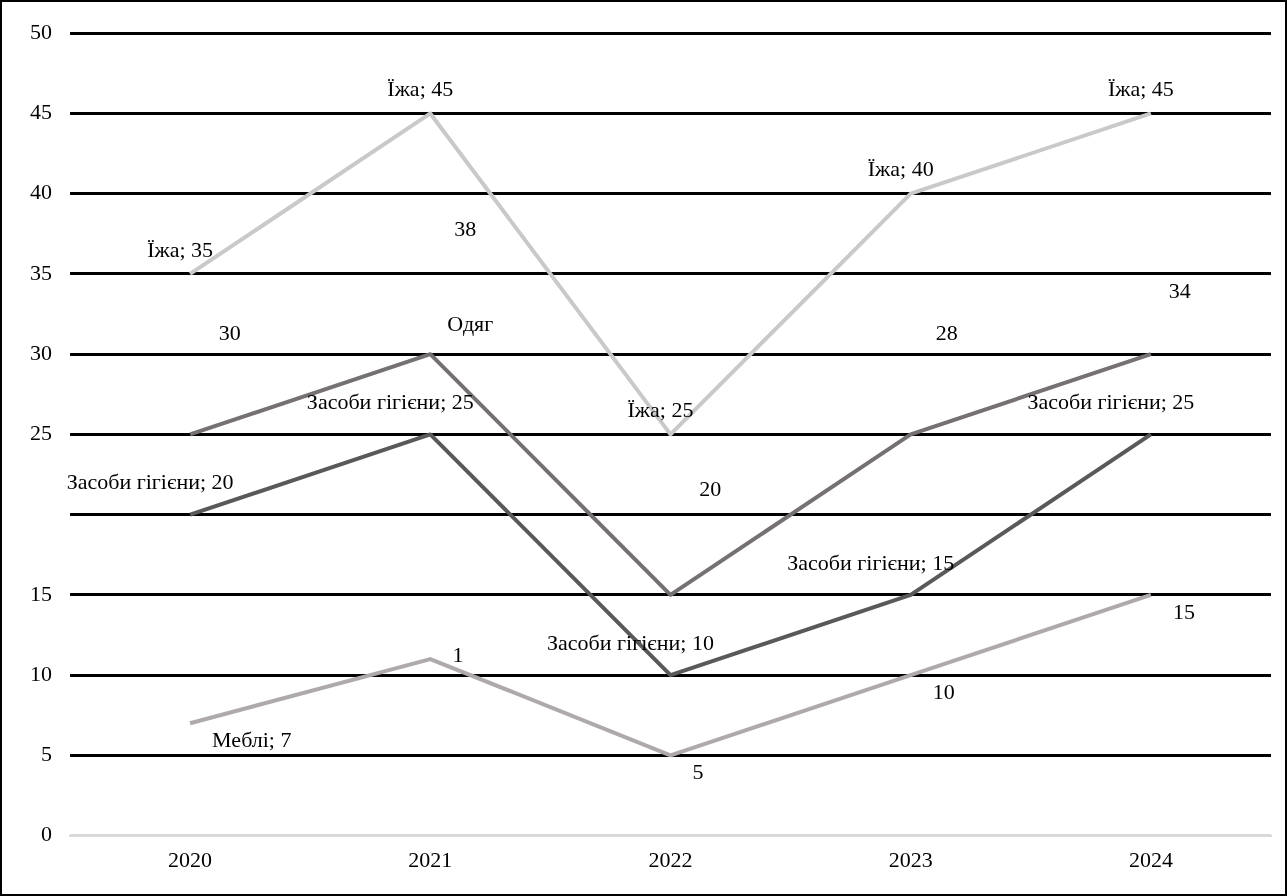  Describe the element at coordinates (41, 112) in the screenshot. I see `y-tick-label: 45` at that location.